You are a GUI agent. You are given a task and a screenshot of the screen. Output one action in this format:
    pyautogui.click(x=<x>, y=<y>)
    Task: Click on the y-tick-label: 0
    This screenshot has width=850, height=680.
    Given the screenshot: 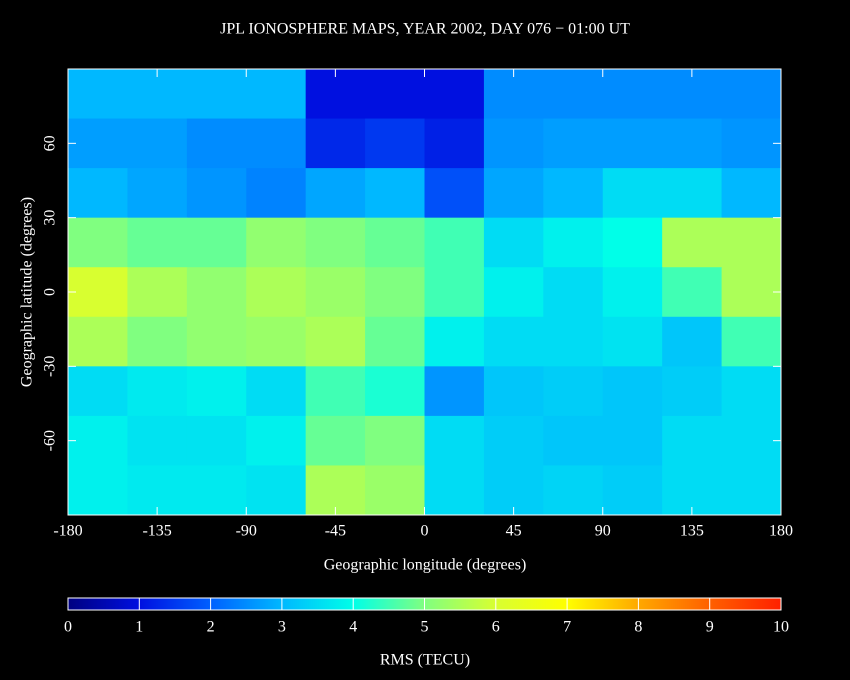 What is the action you would take?
    pyautogui.click(x=50, y=292)
    